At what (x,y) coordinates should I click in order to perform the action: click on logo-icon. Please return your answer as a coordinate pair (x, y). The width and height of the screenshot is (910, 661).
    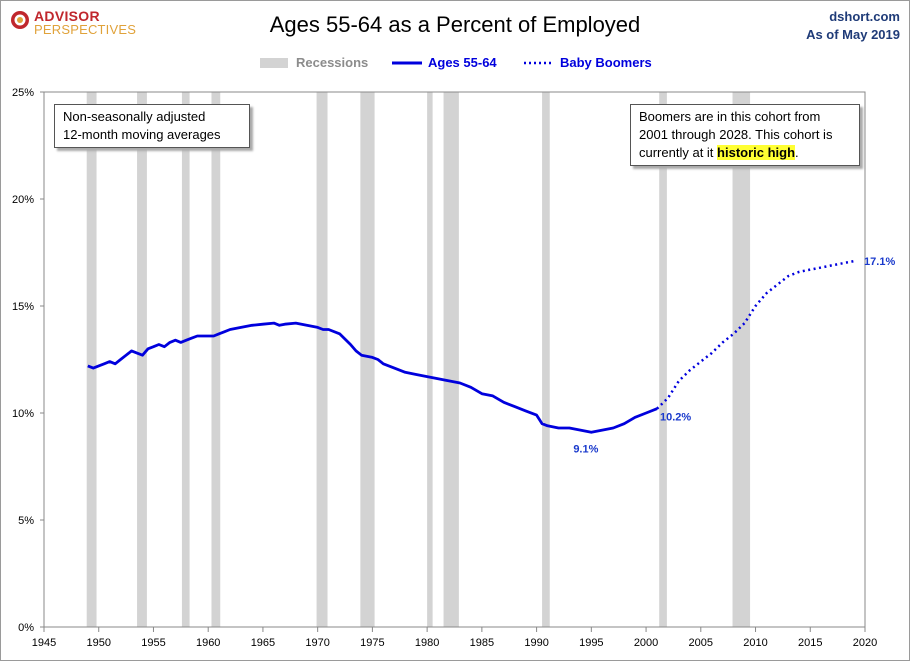
    Looking at the image, I should click on (20, 20).